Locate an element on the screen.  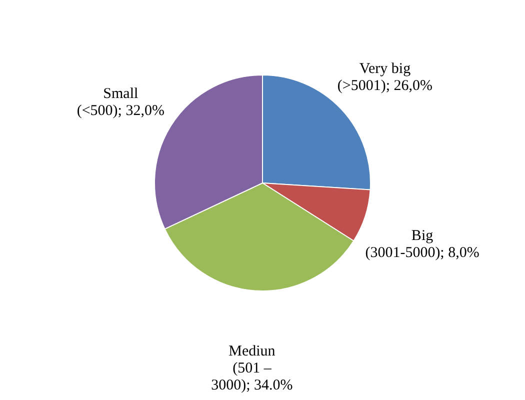
slice-label: Big (3001-5000); 8,0% is located at coordinates (422, 244).